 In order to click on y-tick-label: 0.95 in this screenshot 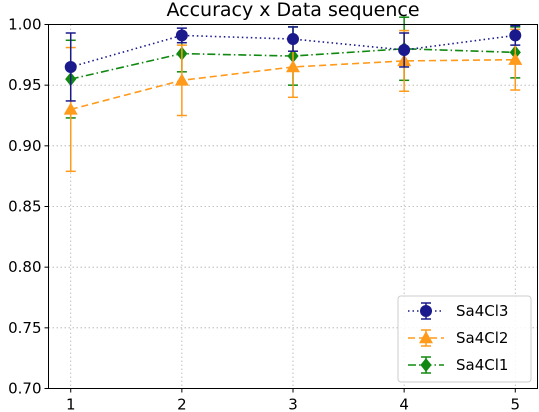, I will do `click(24, 85)`.